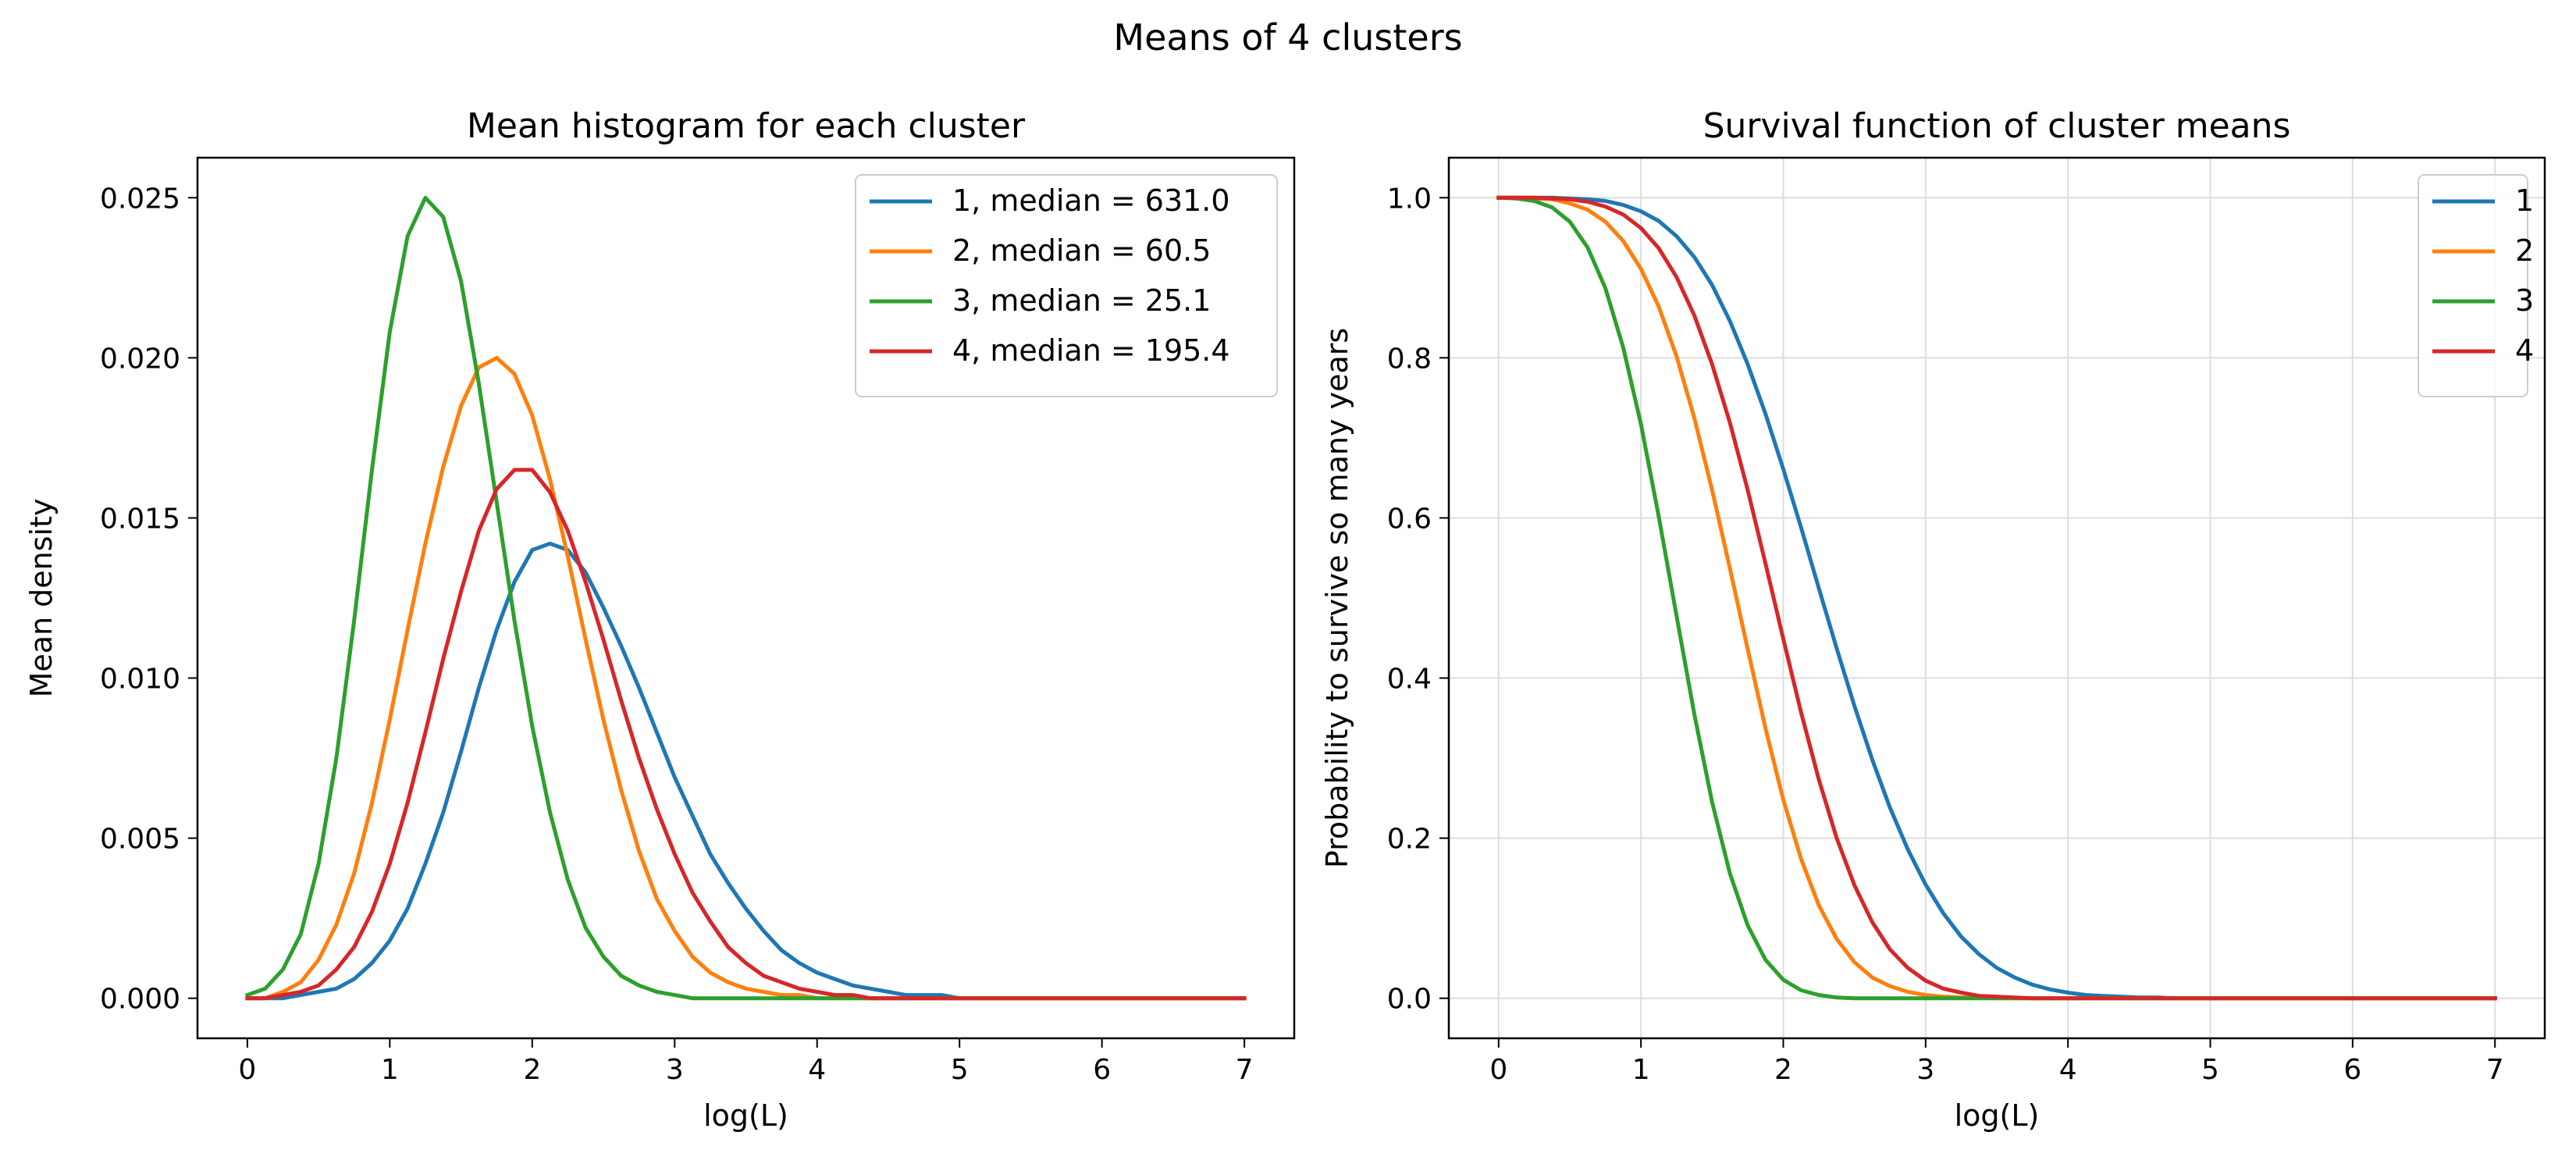  Describe the element at coordinates (2524, 200) in the screenshot. I see `legend-label-1: 1` at that location.